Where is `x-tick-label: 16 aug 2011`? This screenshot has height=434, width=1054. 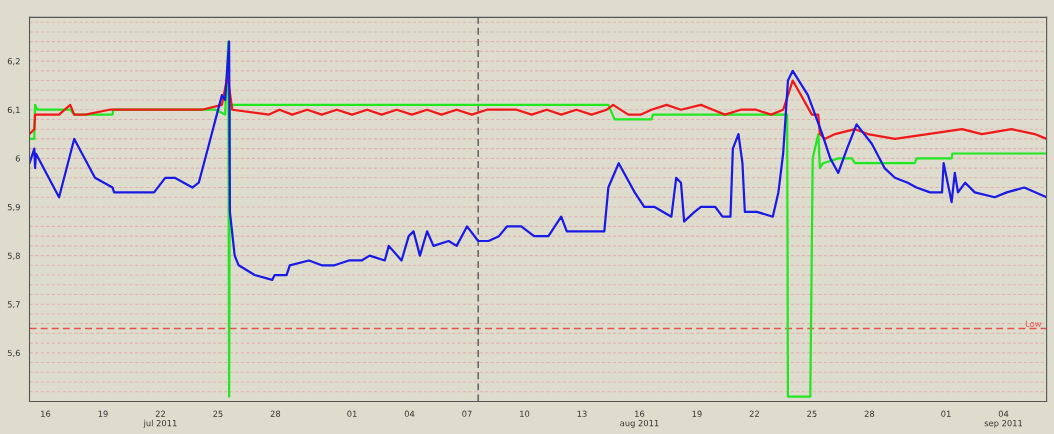
x-tick-label: 16 aug 2011 is located at coordinates (639, 419).